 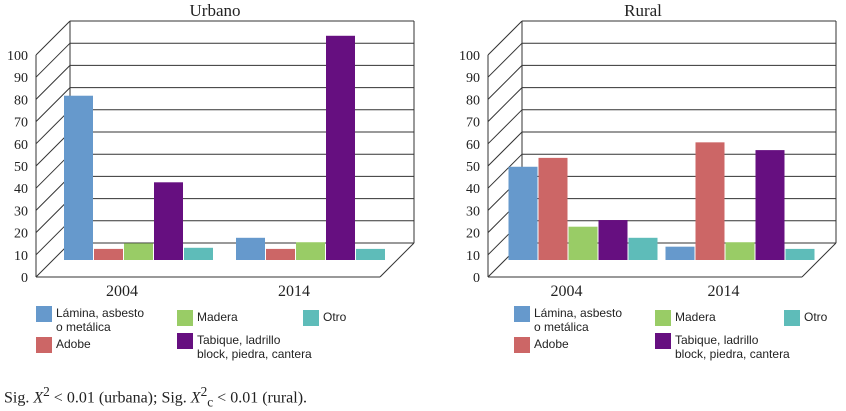 I want to click on footnote-sup2: 2, so click(x=204, y=391).